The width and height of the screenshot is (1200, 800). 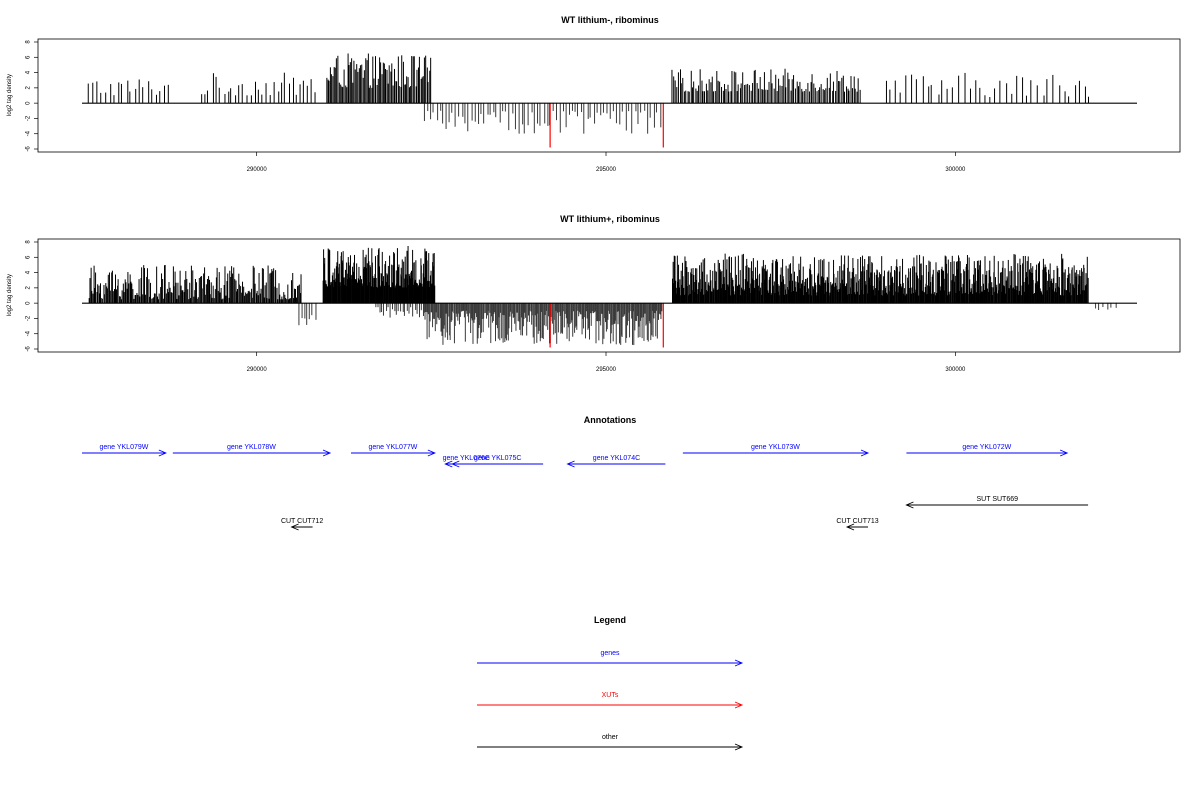 What do you see at coordinates (610, 658) in the screenshot?
I see `legend-item-genes: genes` at bounding box center [610, 658].